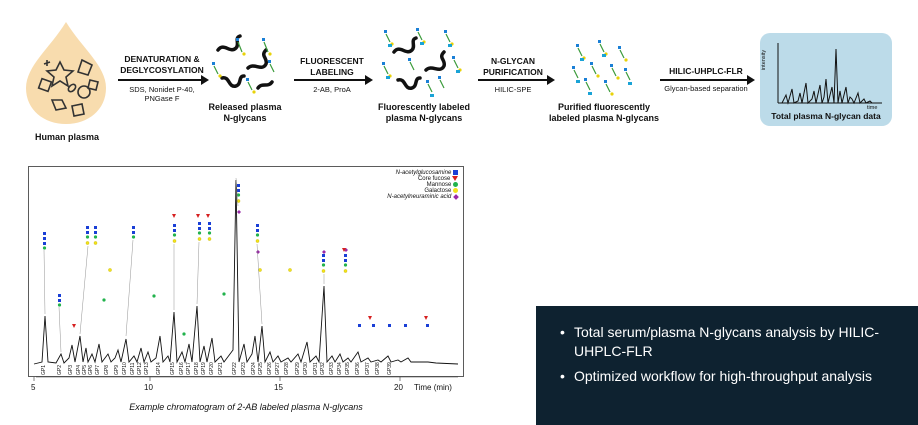  Describe the element at coordinates (398, 191) in the screenshot. I see `legend-item-galactose: Galactose` at that location.